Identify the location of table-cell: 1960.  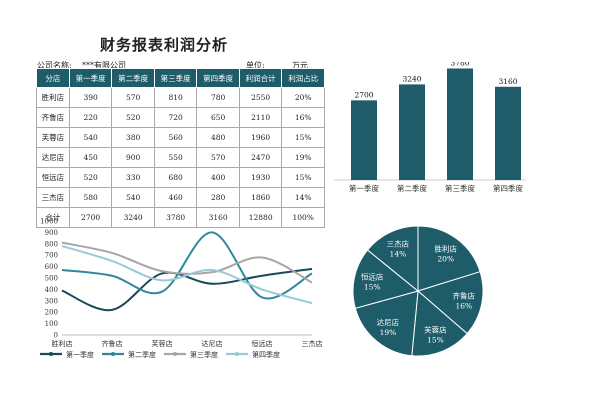
(260, 137).